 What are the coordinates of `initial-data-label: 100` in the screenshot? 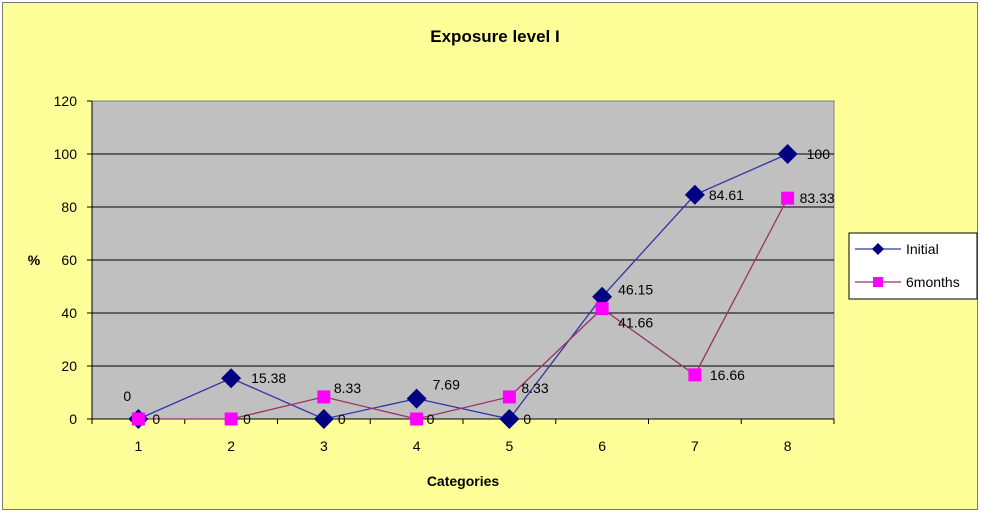 It's located at (819, 154).